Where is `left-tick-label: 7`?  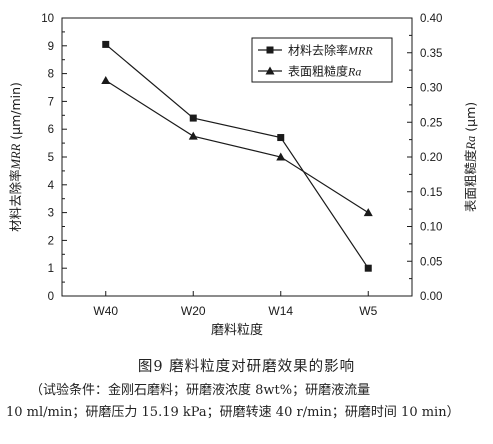
left-tick-label: 7 is located at coordinates (51, 102).